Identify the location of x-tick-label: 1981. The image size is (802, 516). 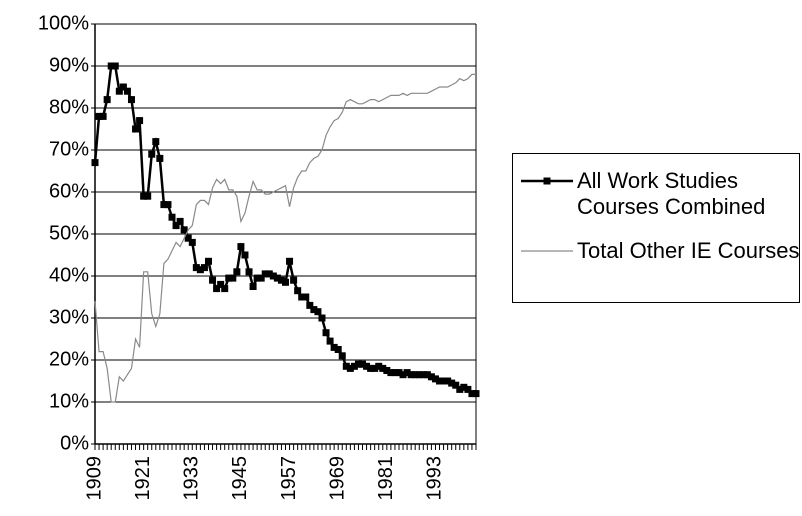
(386, 478).